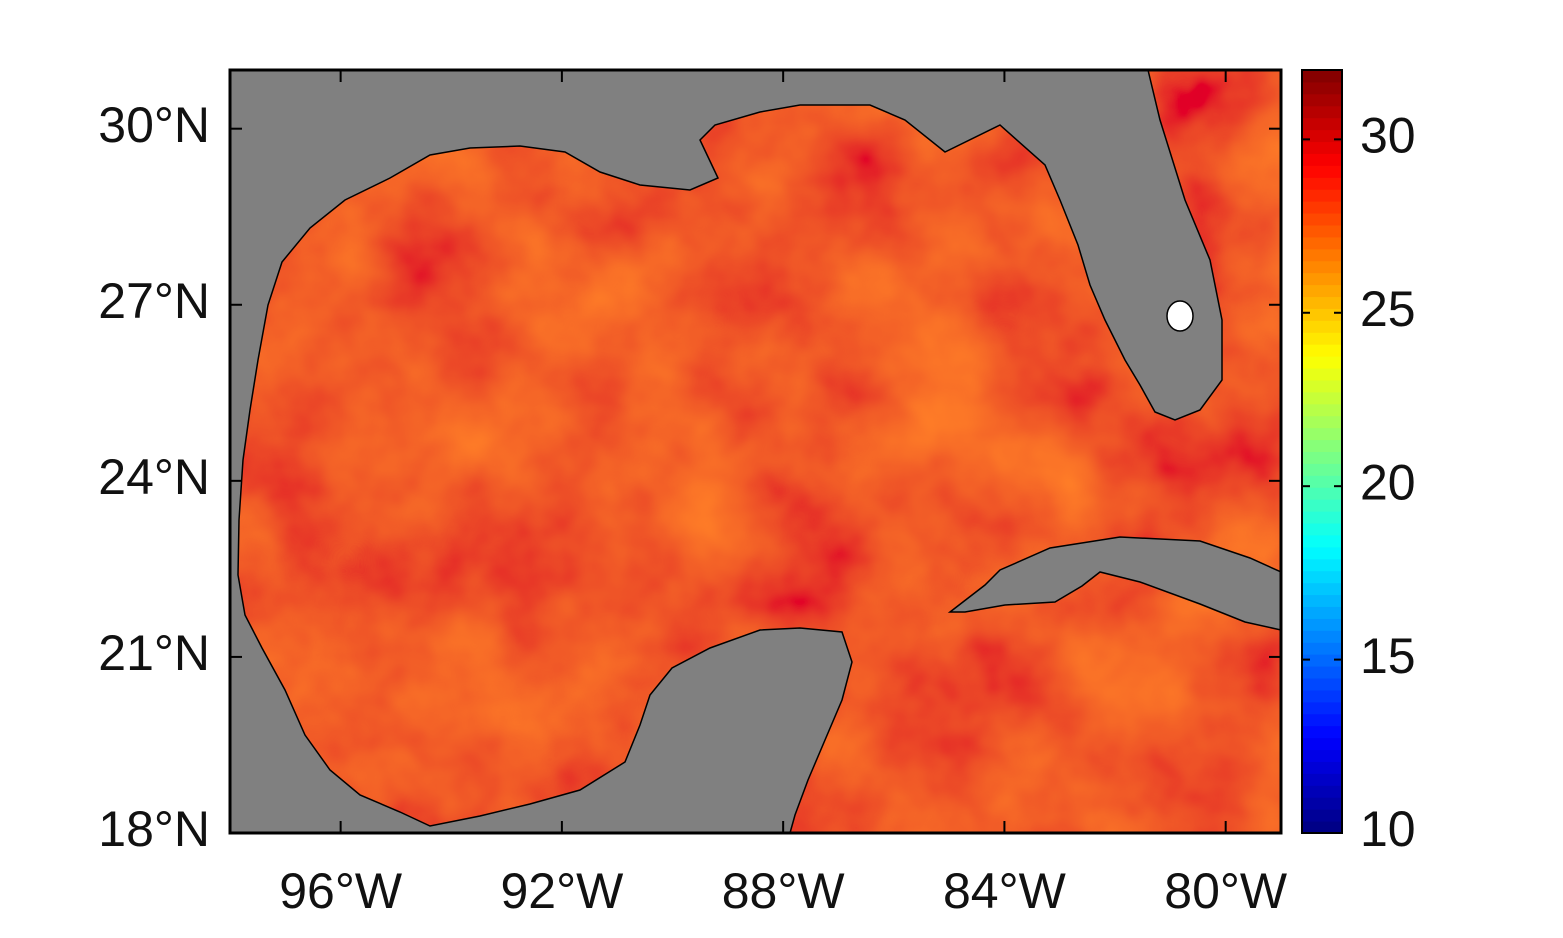 The height and width of the screenshot is (938, 1563). I want to click on cuba, so click(1114, 583).